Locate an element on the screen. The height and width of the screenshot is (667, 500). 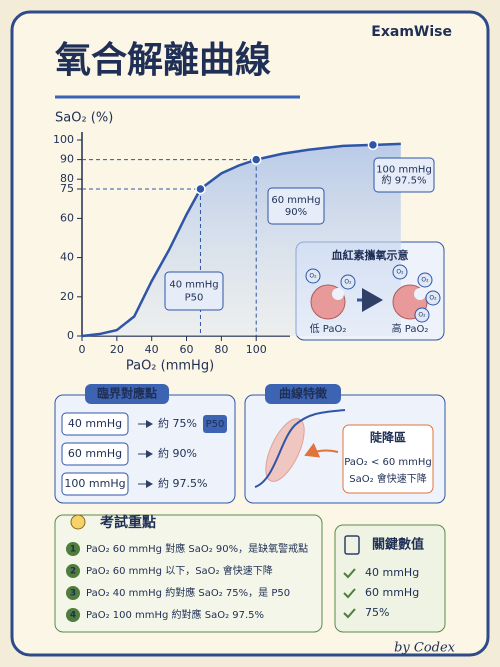
pao2-value: 60 mmHg is located at coordinates (95, 453).